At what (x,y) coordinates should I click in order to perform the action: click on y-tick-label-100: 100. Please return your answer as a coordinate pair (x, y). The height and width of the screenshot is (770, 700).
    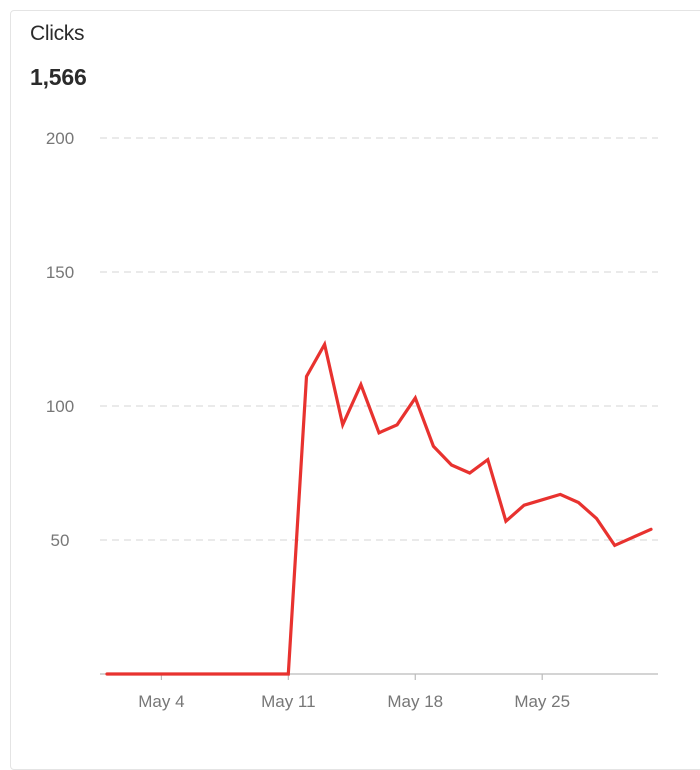
    Looking at the image, I should click on (60, 406).